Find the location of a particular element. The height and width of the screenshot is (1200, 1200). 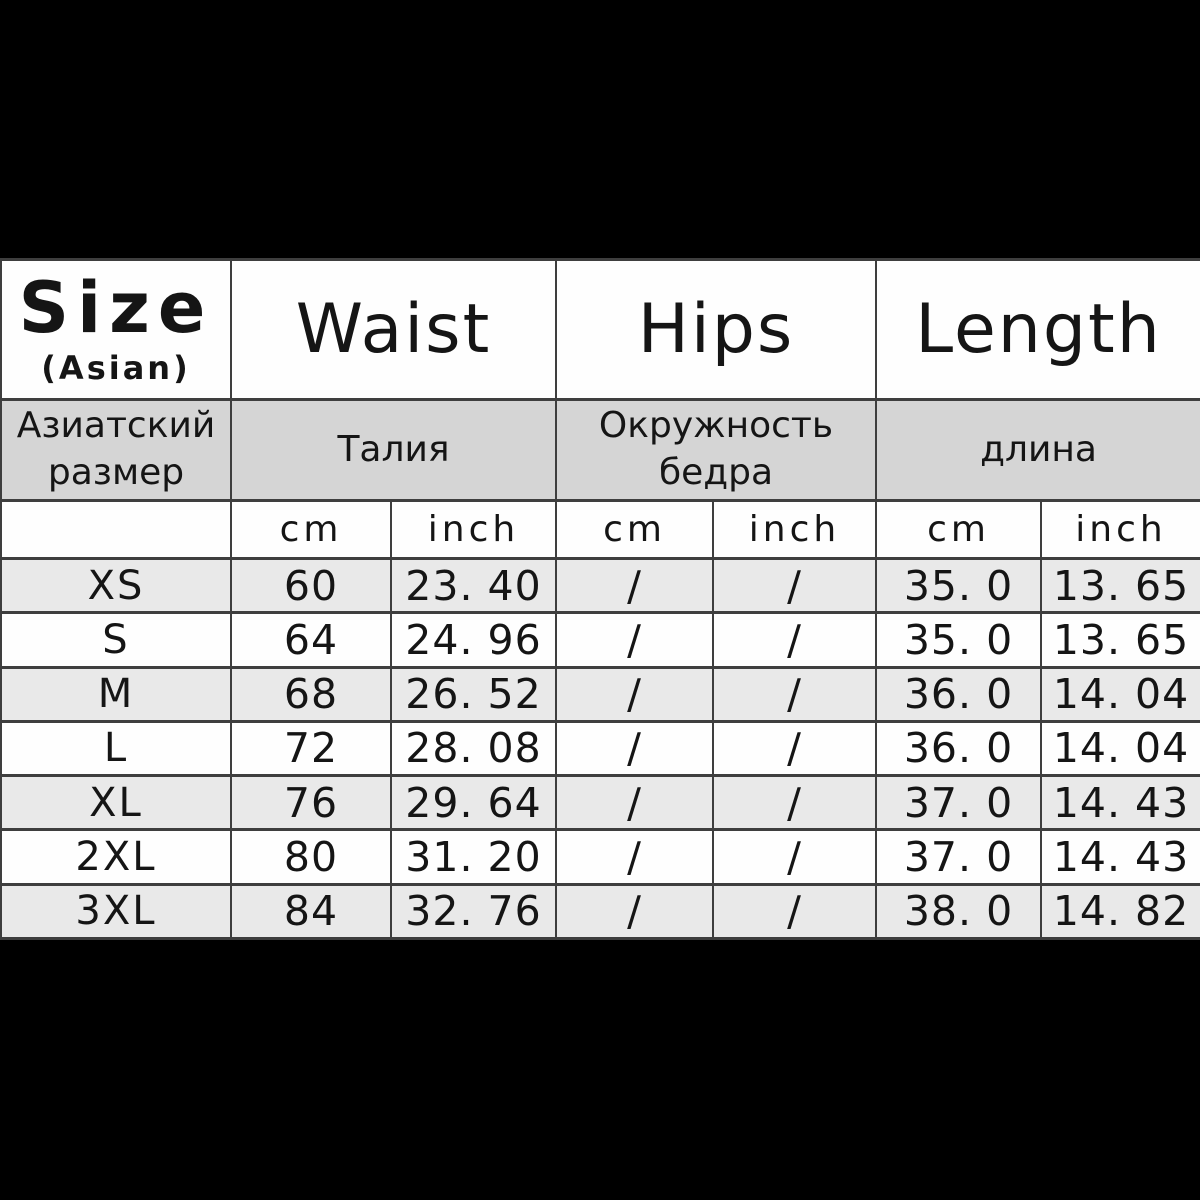

length-inch-value: 14. 82 is located at coordinates (1120, 911).